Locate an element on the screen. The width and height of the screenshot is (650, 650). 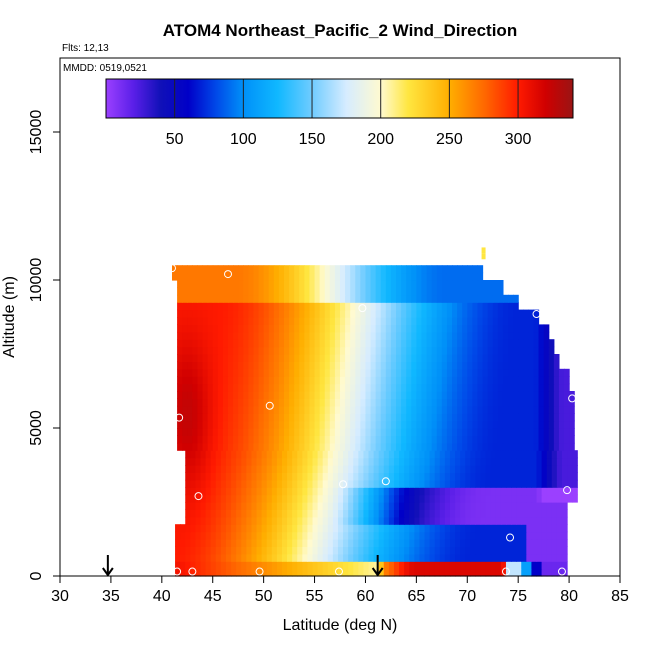
x-tick-label: 60 is located at coordinates (366, 596).